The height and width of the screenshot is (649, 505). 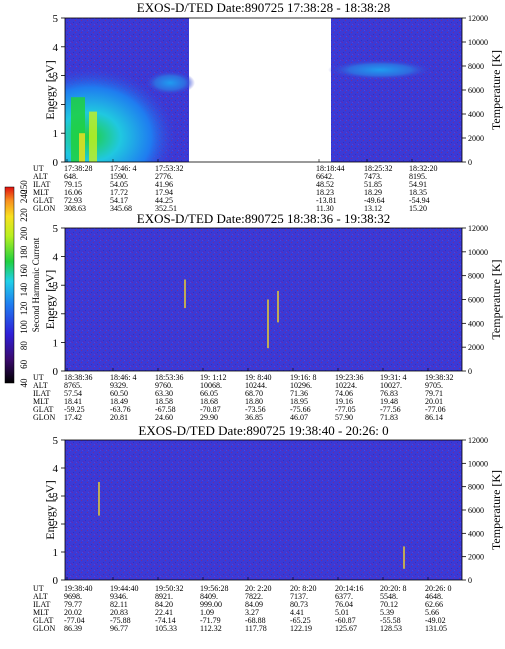 What do you see at coordinates (73, 200) in the screenshot?
I see `orbit-table-cell: 72.93` at bounding box center [73, 200].